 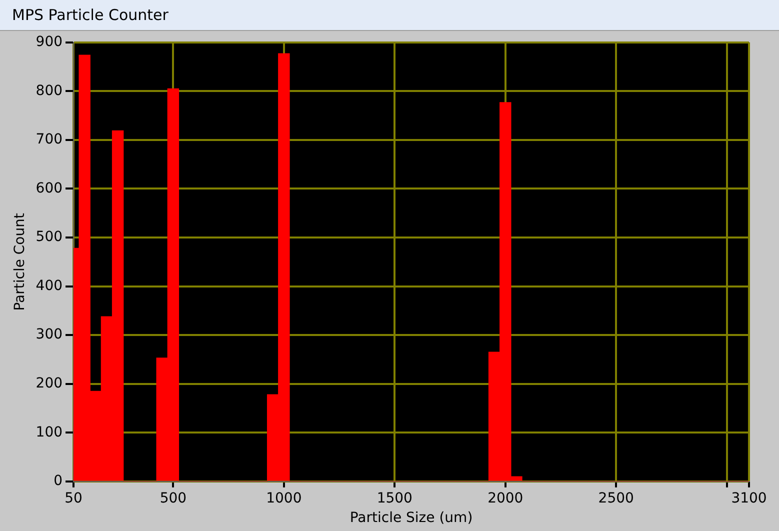 I want to click on chart-title: MPS Particle Counter, so click(x=389, y=15).